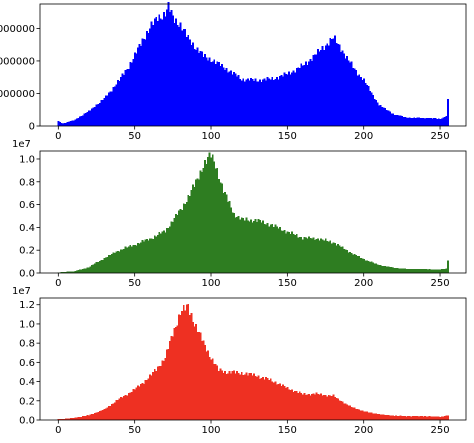 This screenshot has height=443, width=474. What do you see at coordinates (27, 421) in the screenshot?
I see `red-channel-y-tick-label: 0.0` at bounding box center [27, 421].